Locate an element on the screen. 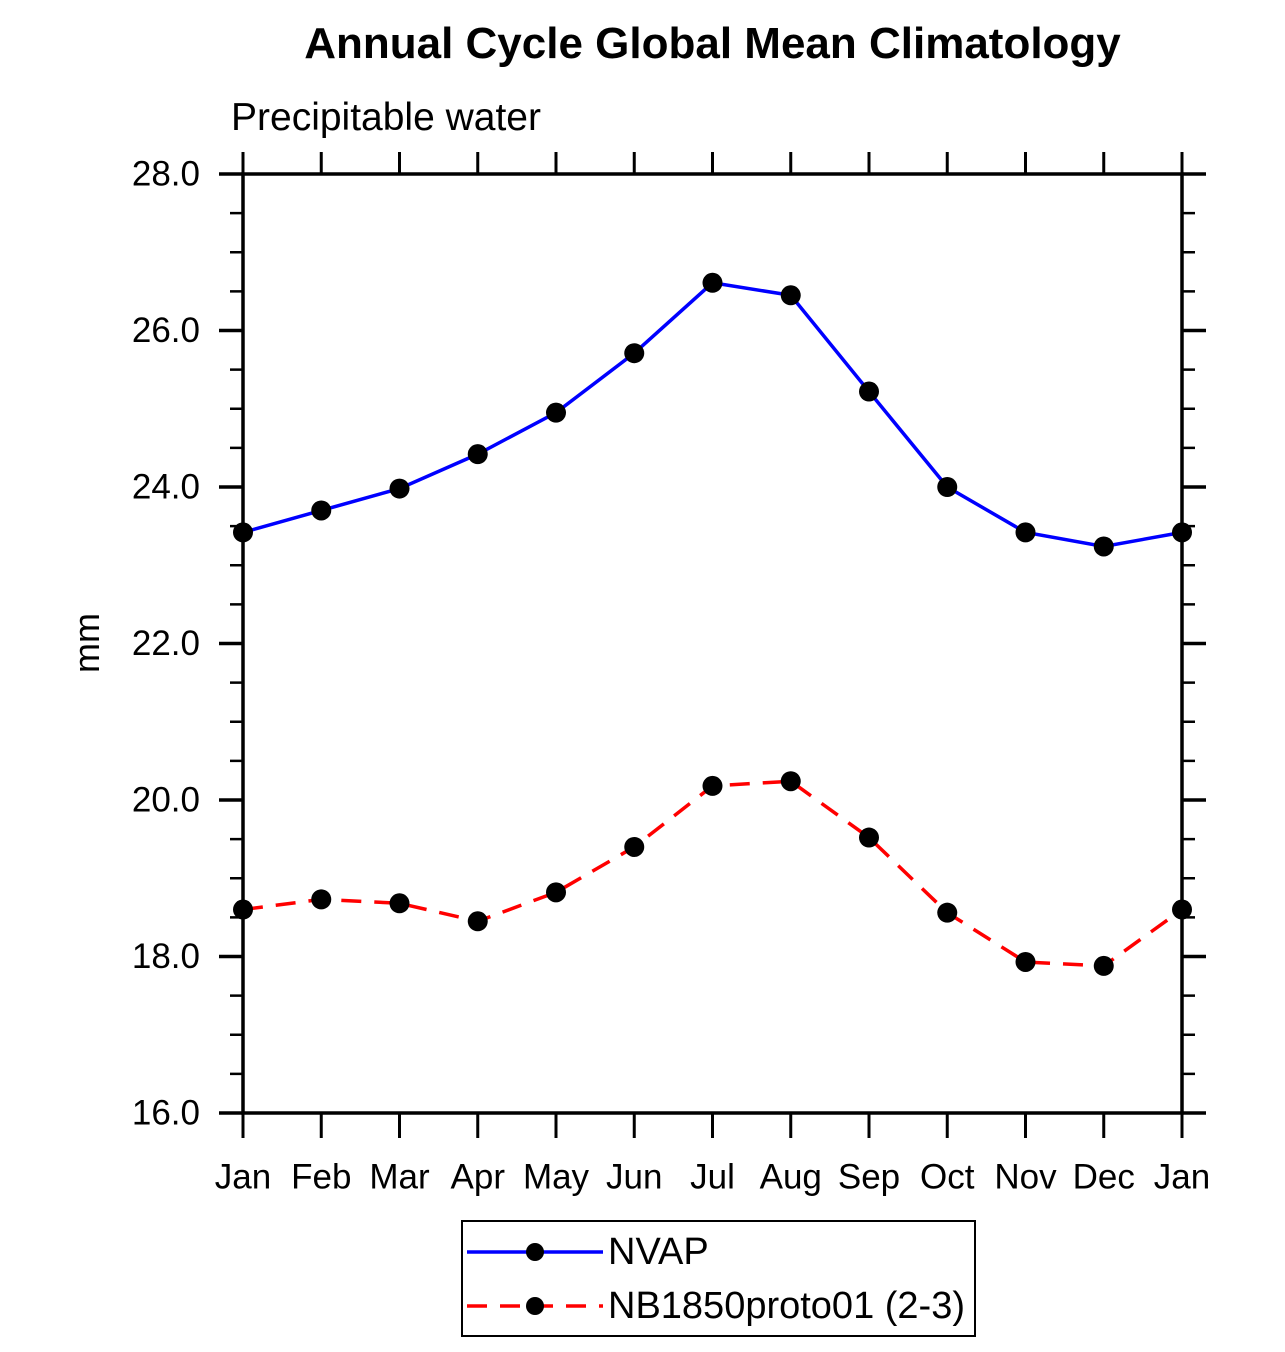  y-tick-label: 16.0 is located at coordinates (166, 1113).